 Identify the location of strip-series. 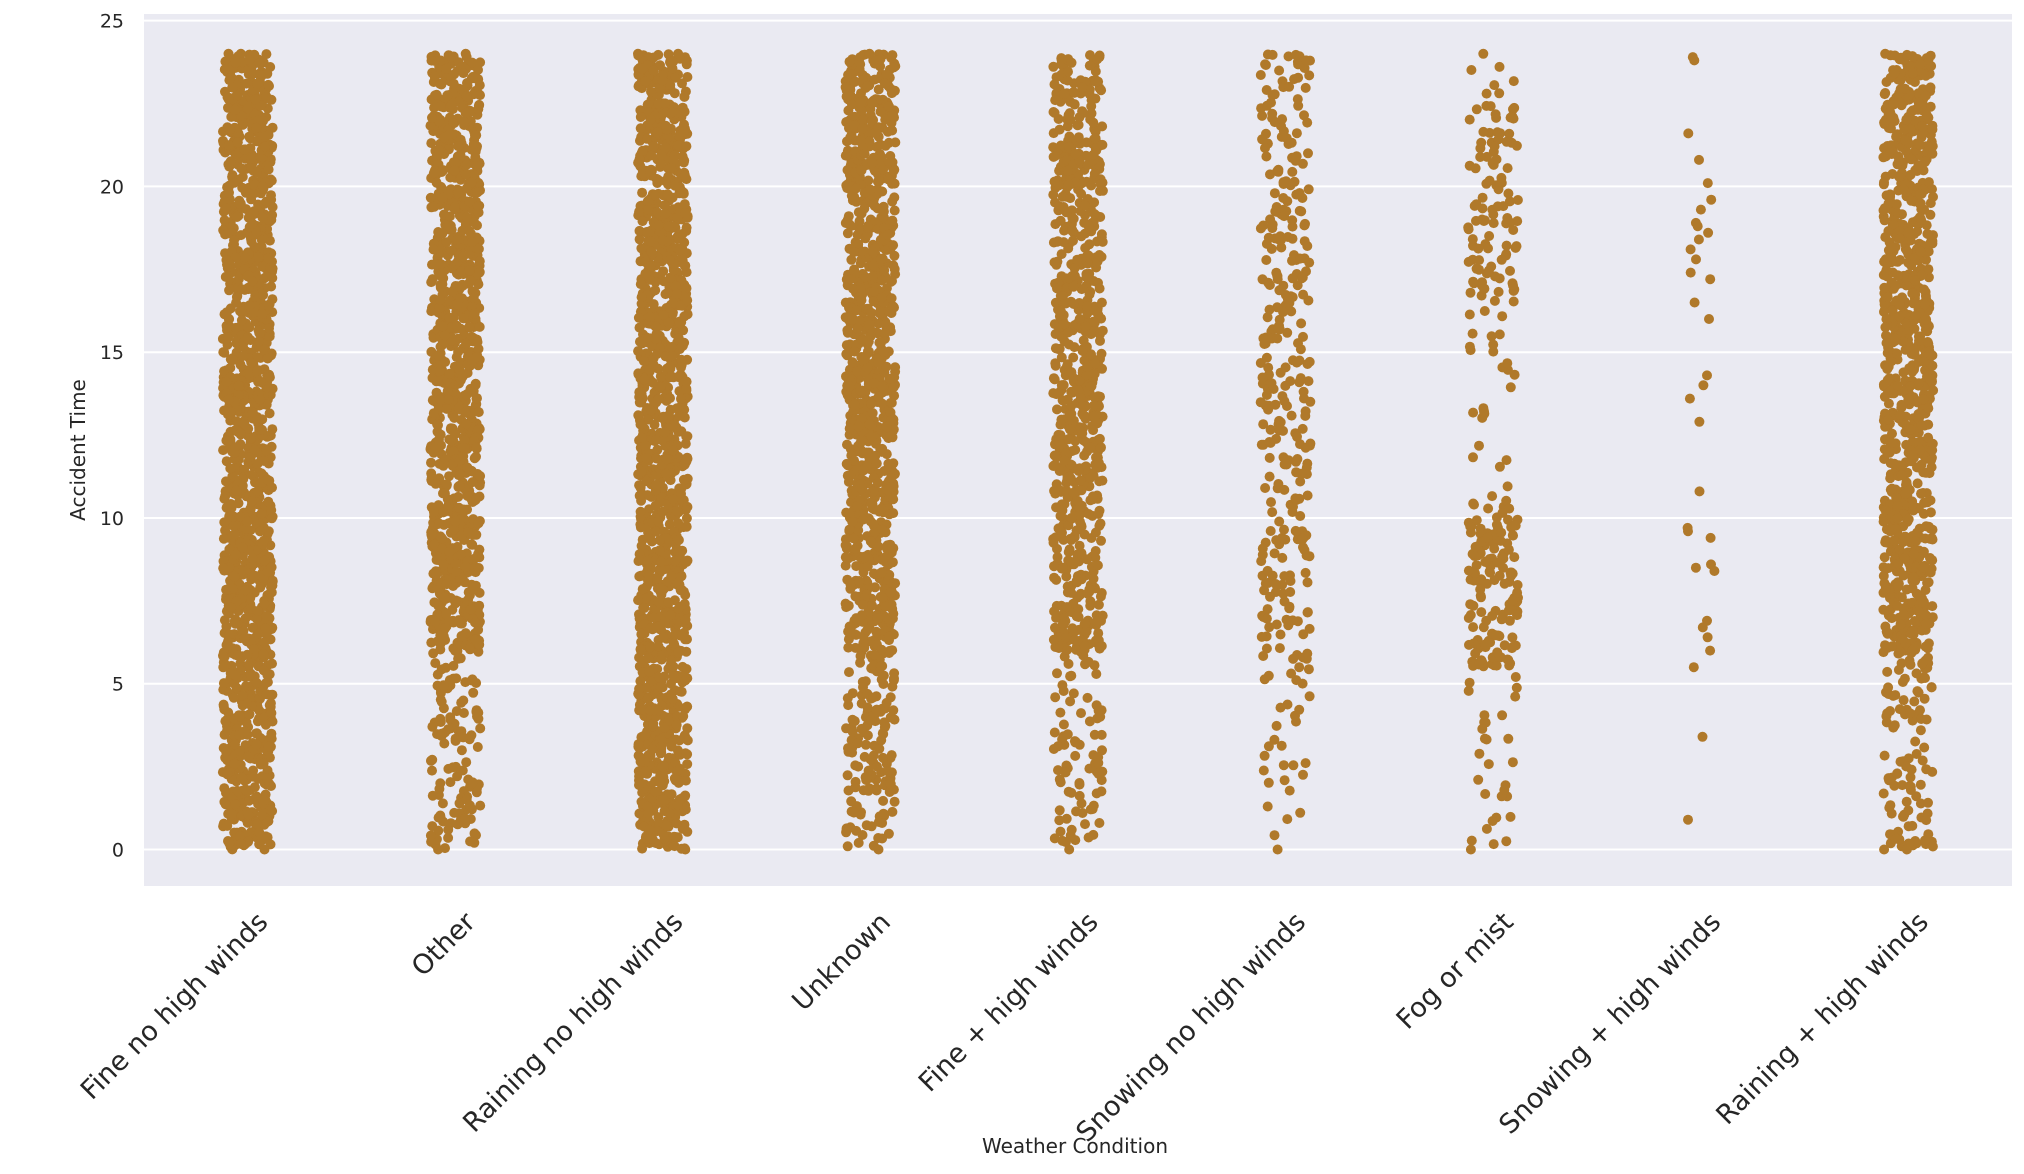
(663, 451).